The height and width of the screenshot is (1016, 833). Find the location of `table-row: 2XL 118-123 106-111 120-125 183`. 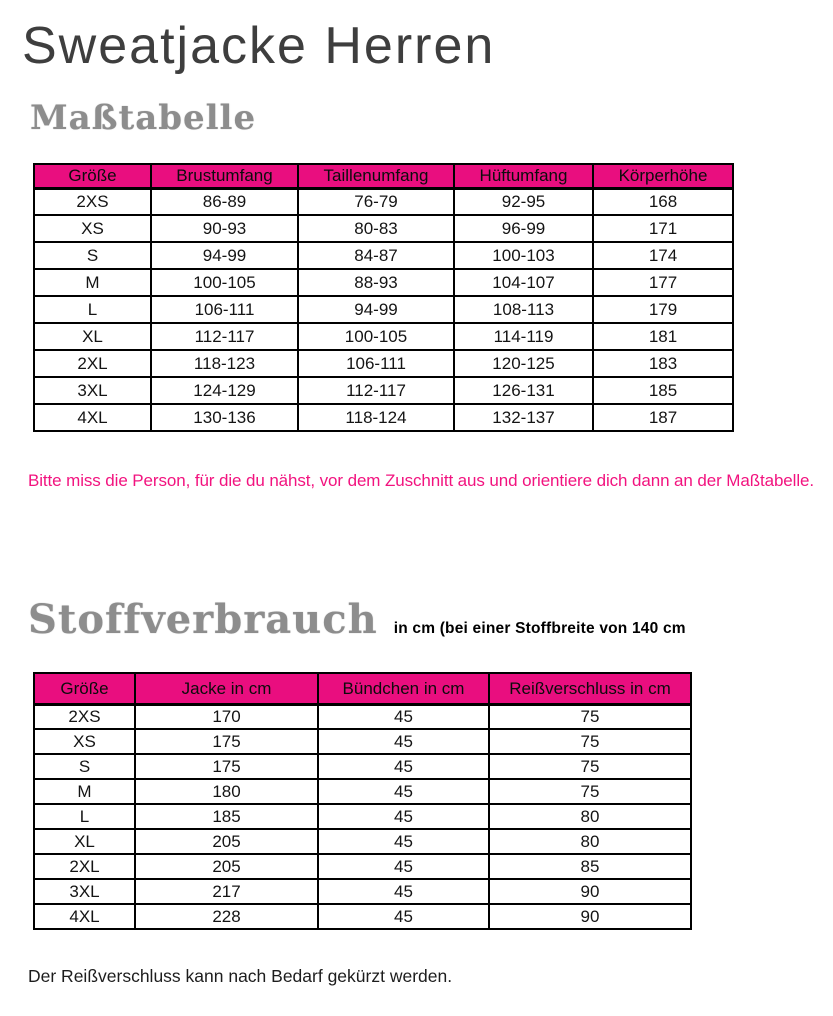

table-row: 2XL 118-123 106-111 120-125 183 is located at coordinates (383, 363).